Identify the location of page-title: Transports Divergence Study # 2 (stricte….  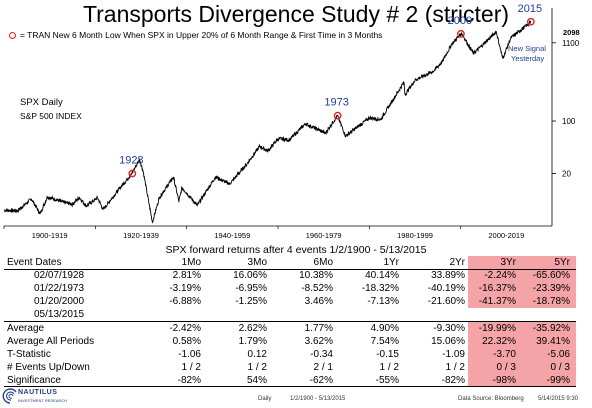
(296, 14).